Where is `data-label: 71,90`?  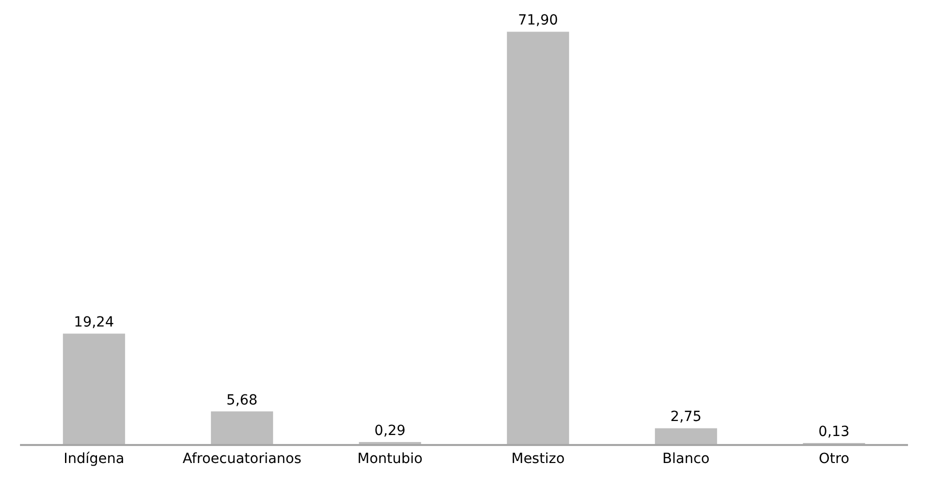
data-label: 71,90 is located at coordinates (538, 20).